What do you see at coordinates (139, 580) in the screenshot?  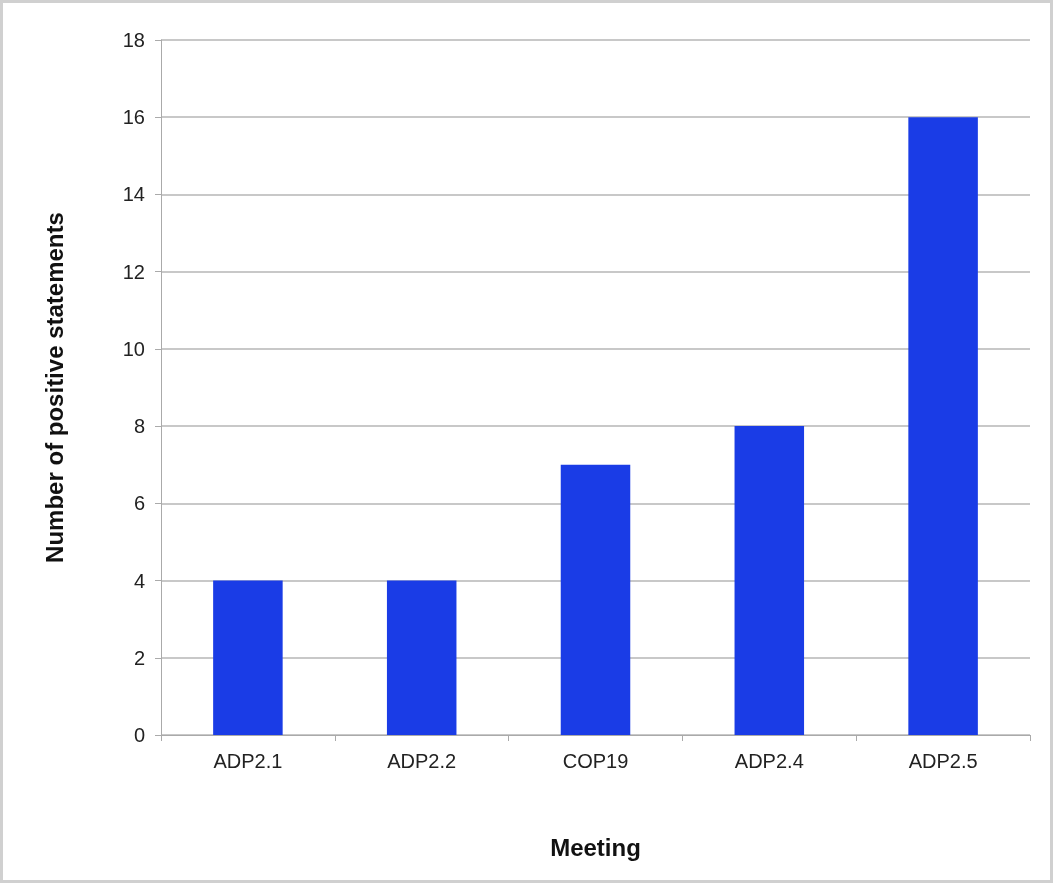 I see `y-tick-label: 4` at bounding box center [139, 580].